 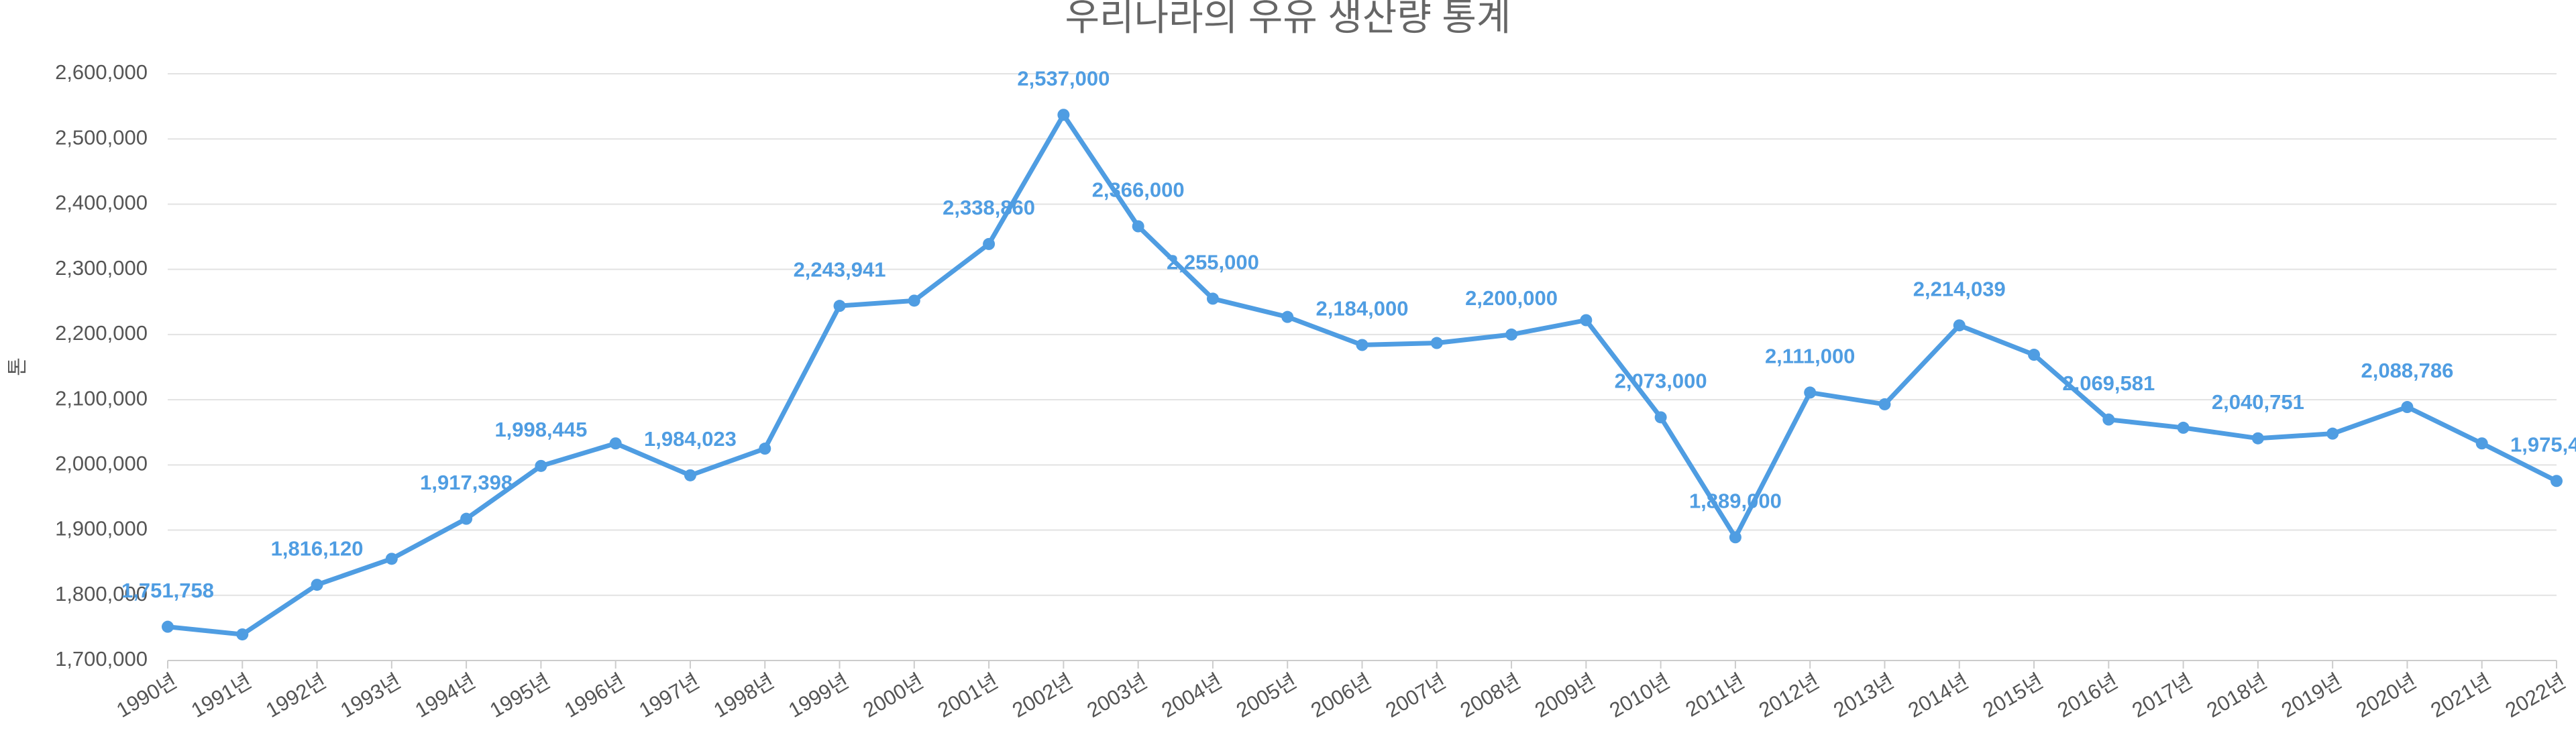 I want to click on x-tick-label: 2020년, so click(x=2386, y=695).